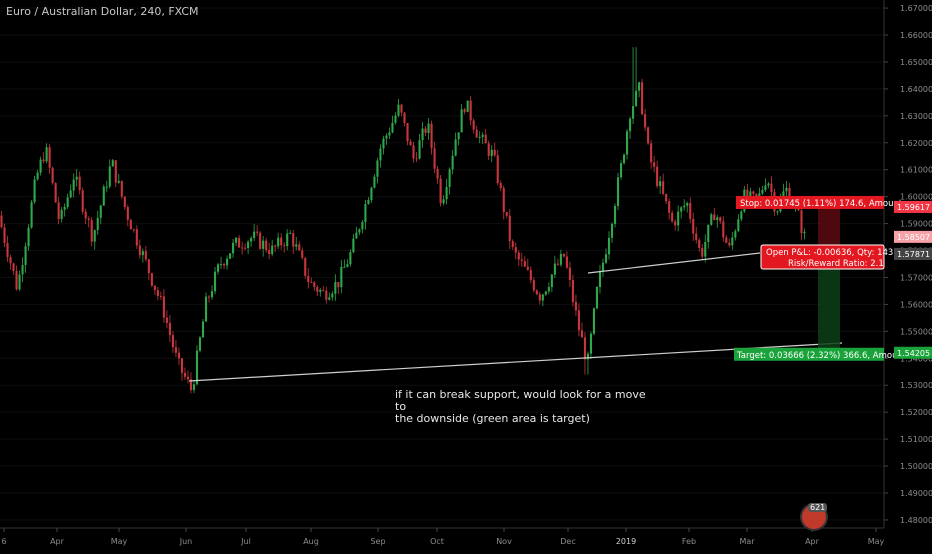  What do you see at coordinates (809, 354) in the screenshot?
I see `target-label-box` at bounding box center [809, 354].